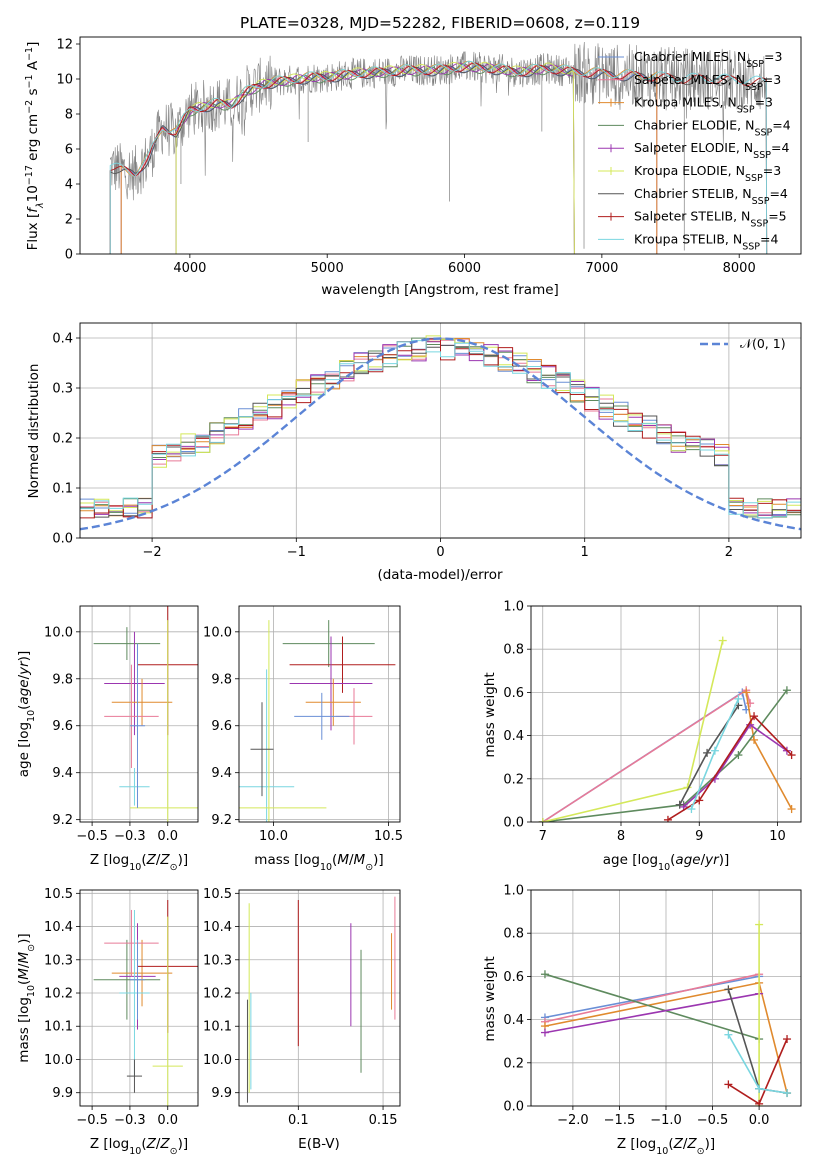 The height and width of the screenshot is (1170, 819). Describe the element at coordinates (440, 552) in the screenshot. I see `x-tick-label: 0` at that location.